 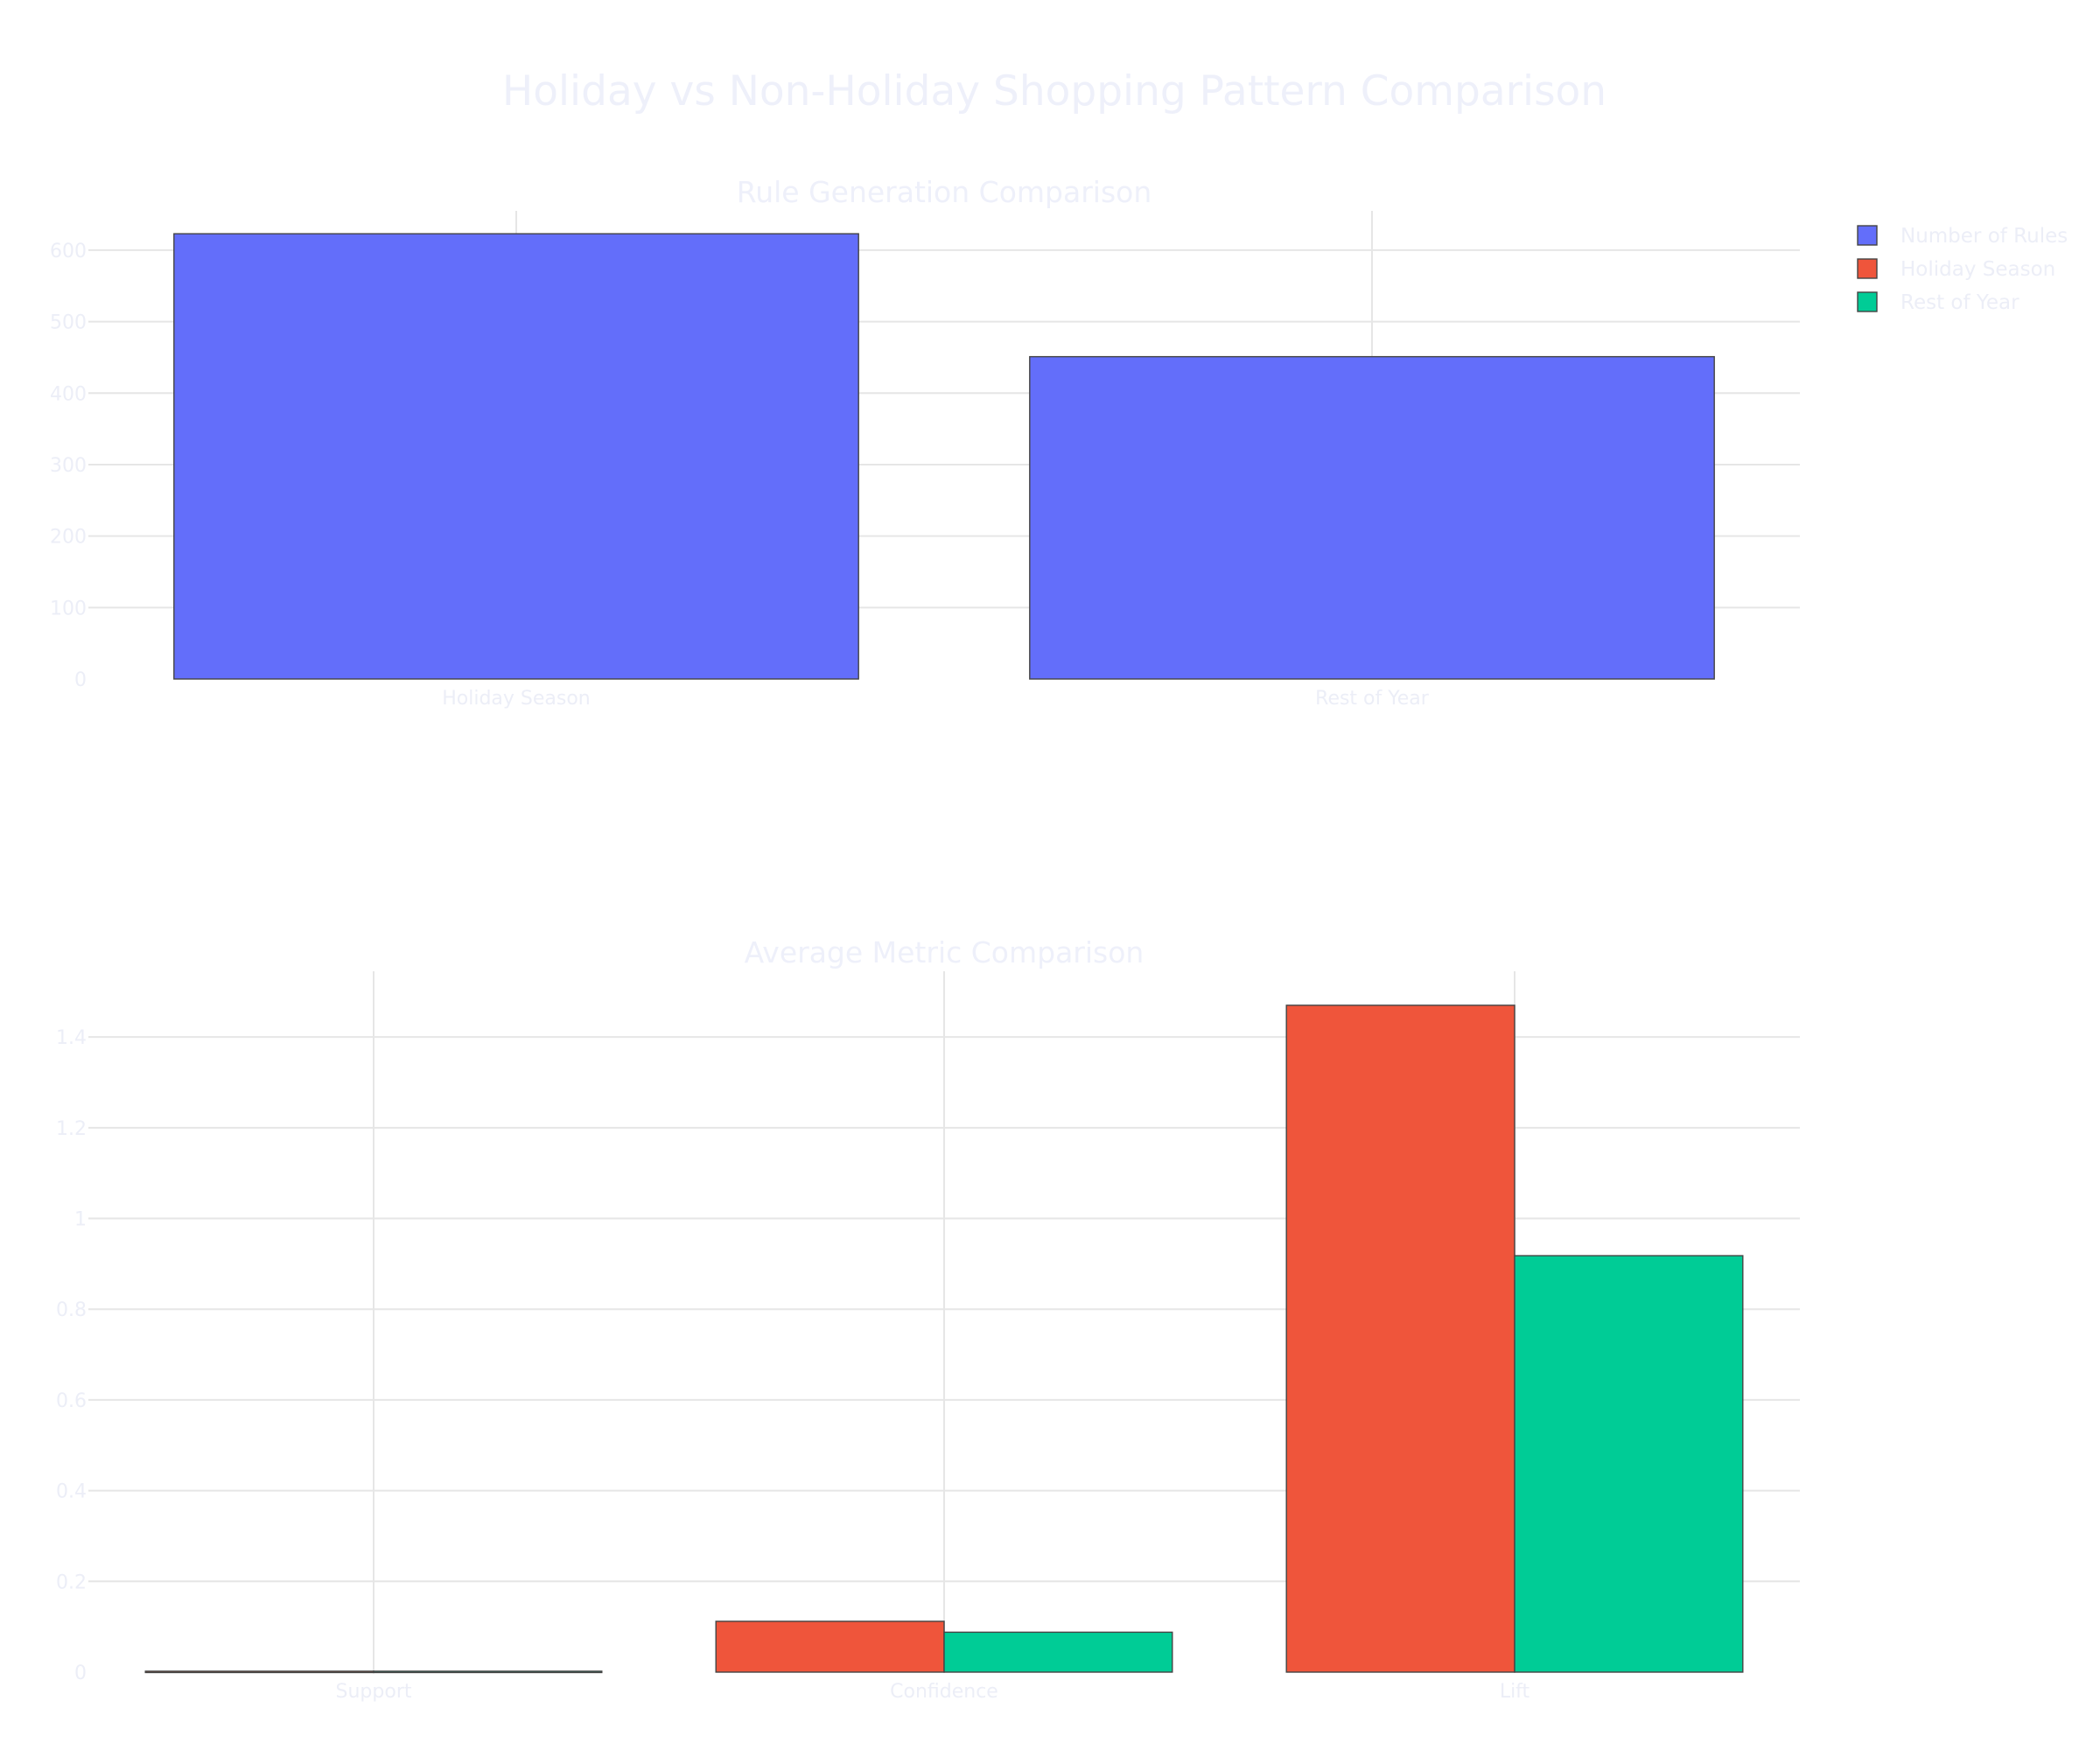 I want to click on y-tick-label: 1, so click(x=80, y=1220).